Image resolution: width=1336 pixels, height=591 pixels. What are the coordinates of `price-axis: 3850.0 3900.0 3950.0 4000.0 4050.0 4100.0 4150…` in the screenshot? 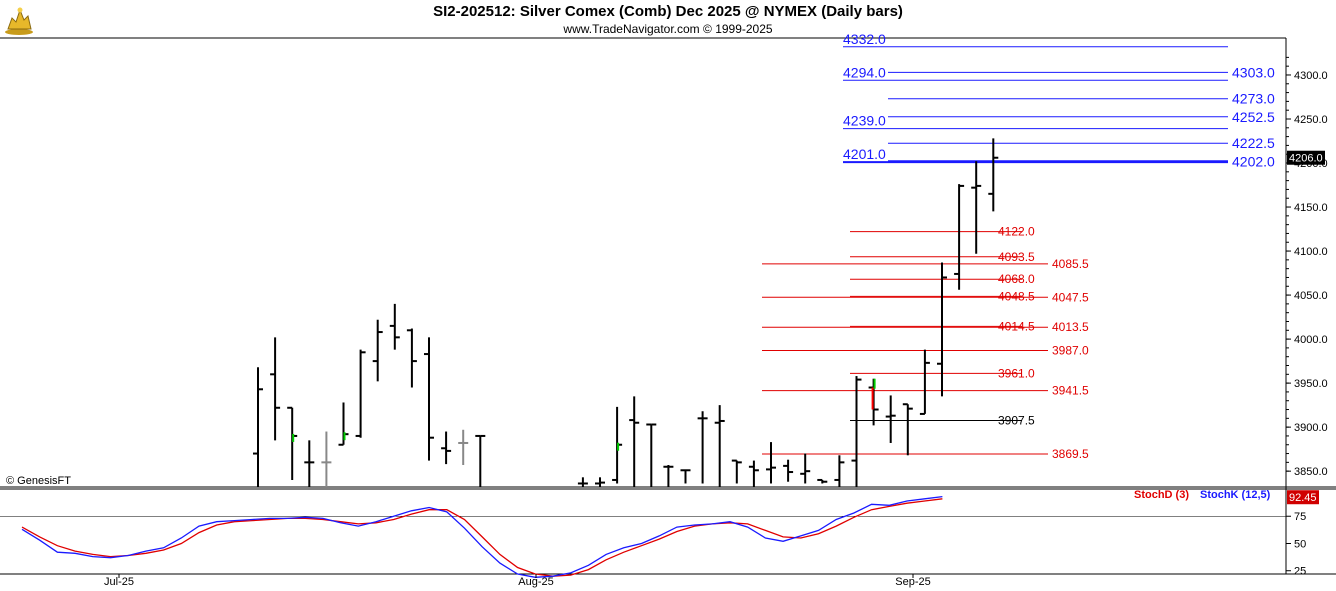 It's located at (1307, 267).